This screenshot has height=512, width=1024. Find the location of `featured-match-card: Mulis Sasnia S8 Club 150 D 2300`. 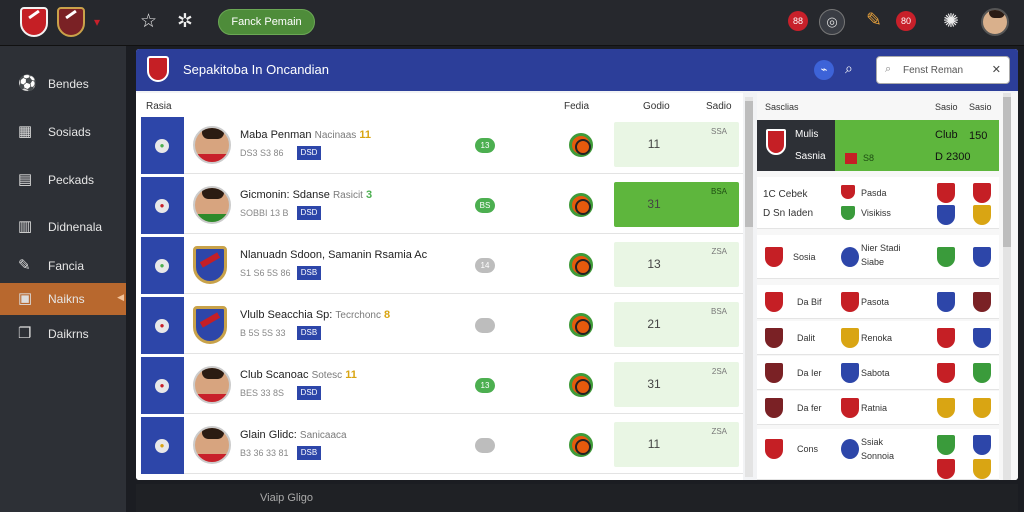

featured-match-card: Mulis Sasnia S8 Club 150 D 2300 is located at coordinates (878, 145).